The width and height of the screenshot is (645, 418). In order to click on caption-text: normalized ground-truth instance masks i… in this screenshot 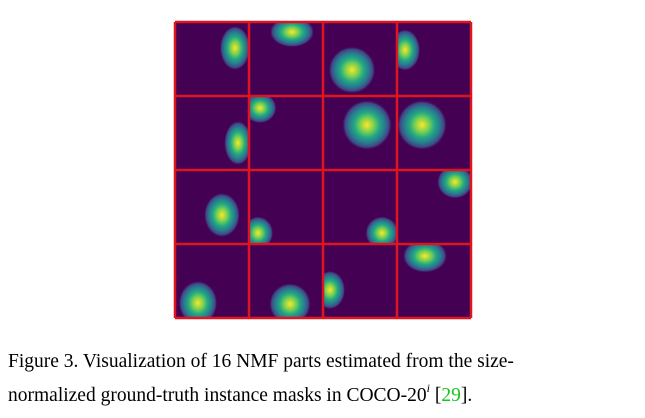, I will do `click(217, 395)`.